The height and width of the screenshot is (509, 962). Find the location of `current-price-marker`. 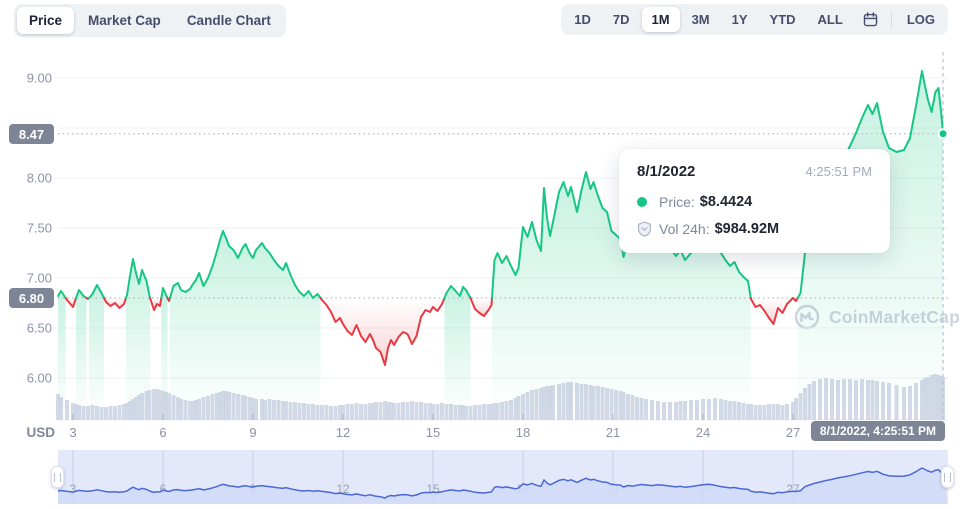

current-price-marker is located at coordinates (943, 134).